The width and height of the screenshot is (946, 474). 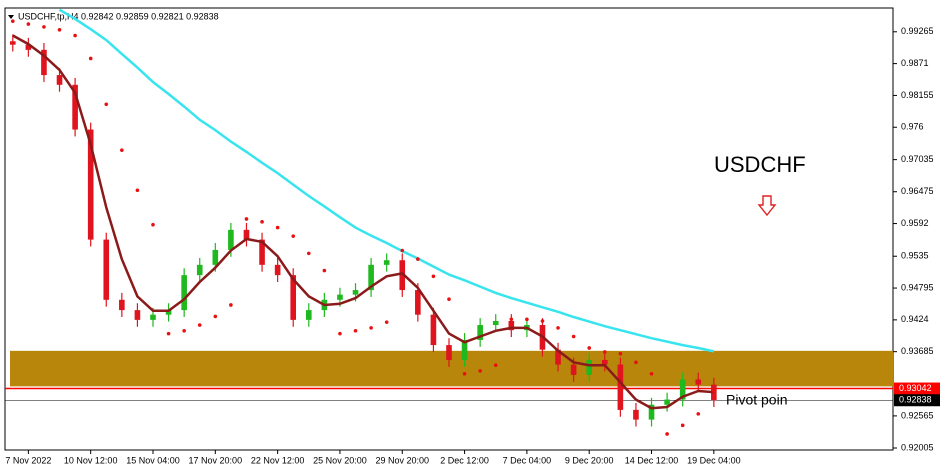 What do you see at coordinates (28, 460) in the screenshot?
I see `x-tick-label: 7 Nov 2022` at bounding box center [28, 460].